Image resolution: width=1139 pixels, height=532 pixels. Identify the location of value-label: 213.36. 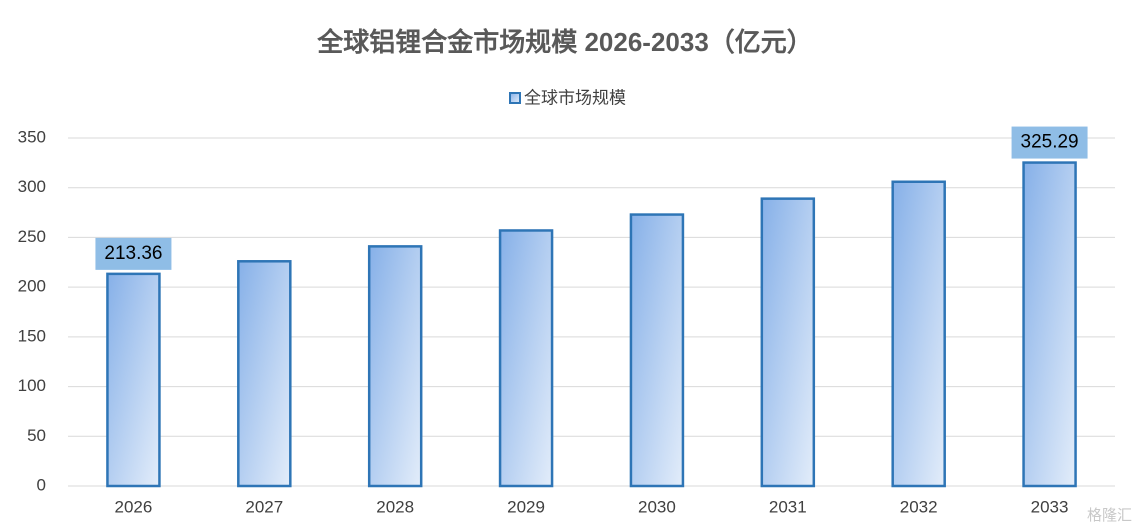
(133, 253).